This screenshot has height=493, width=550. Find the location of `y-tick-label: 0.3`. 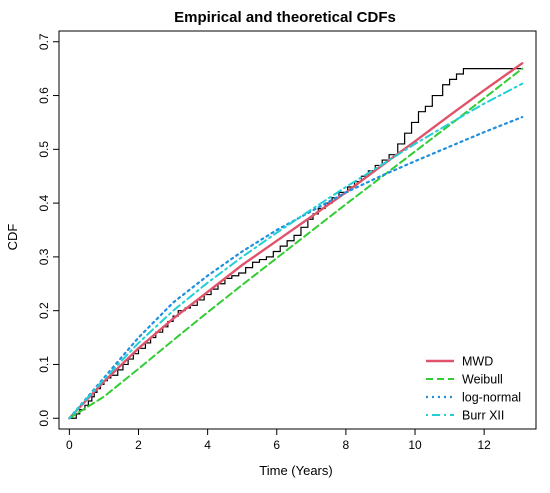

y-tick-label: 0.3 is located at coordinates (44, 256).